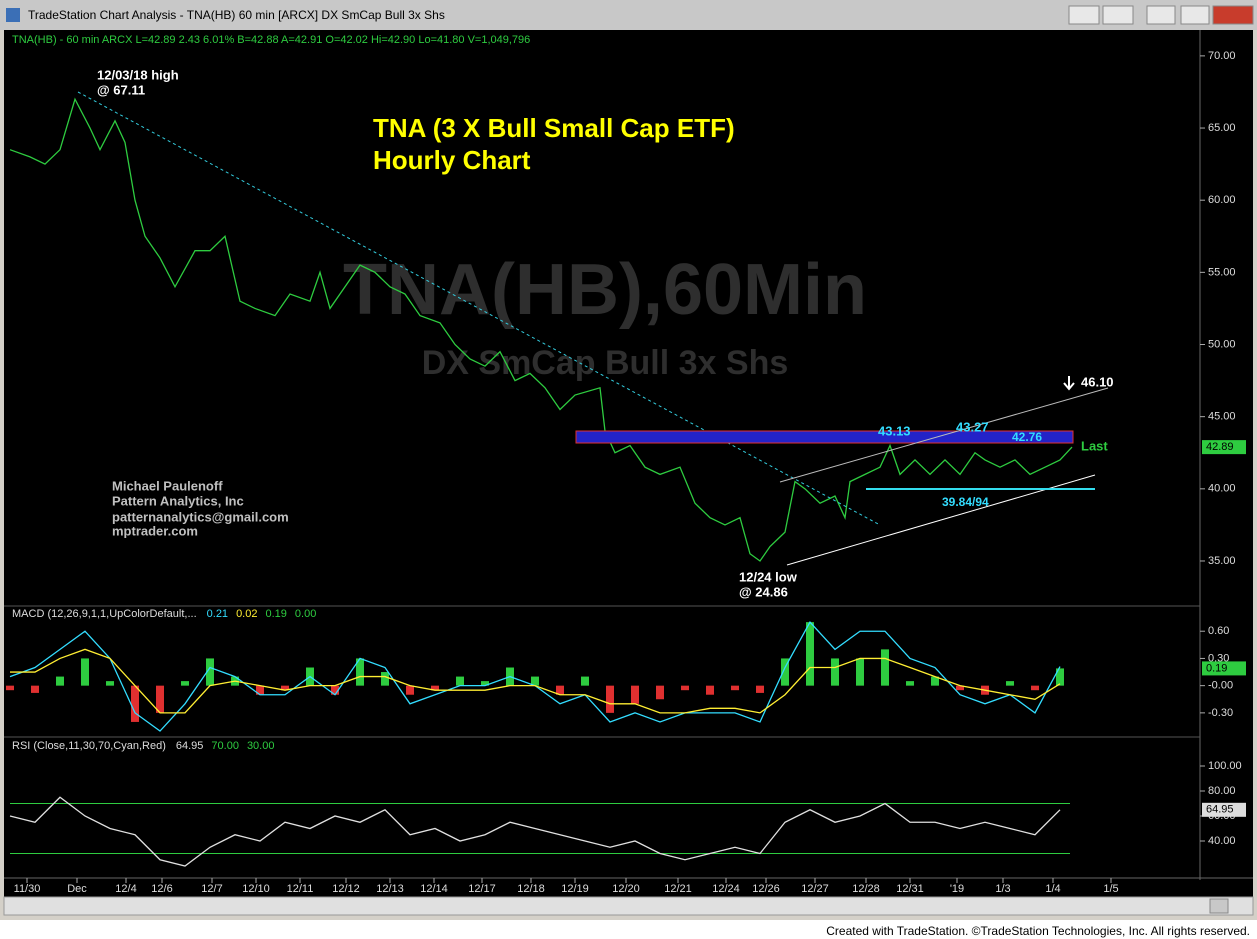 This screenshot has height=939, width=1257. What do you see at coordinates (605, 290) in the screenshot?
I see `watermark: TNA(HB),60Min` at bounding box center [605, 290].